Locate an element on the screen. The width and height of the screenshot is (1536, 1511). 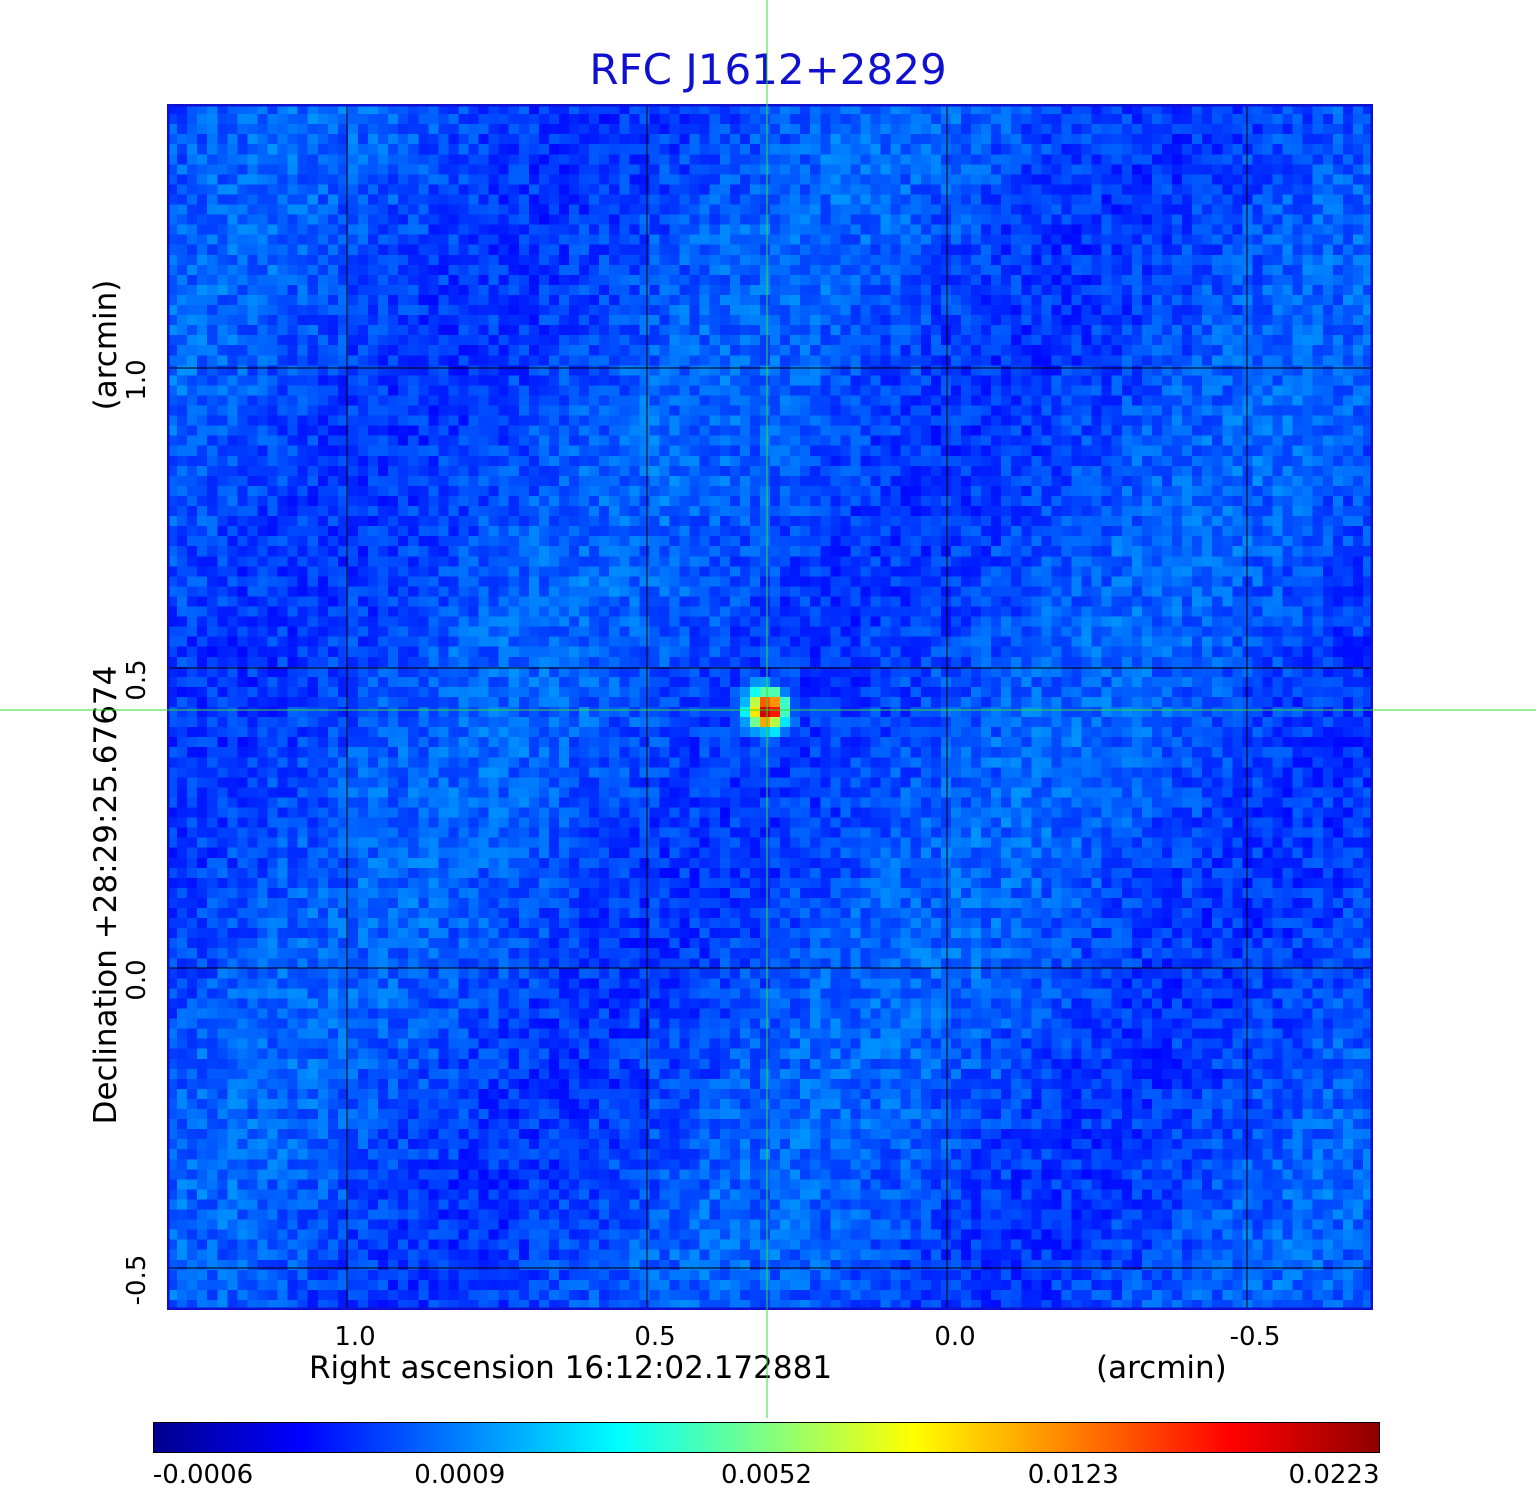
y-axis-unit: (arcmin) is located at coordinates (106, 345).